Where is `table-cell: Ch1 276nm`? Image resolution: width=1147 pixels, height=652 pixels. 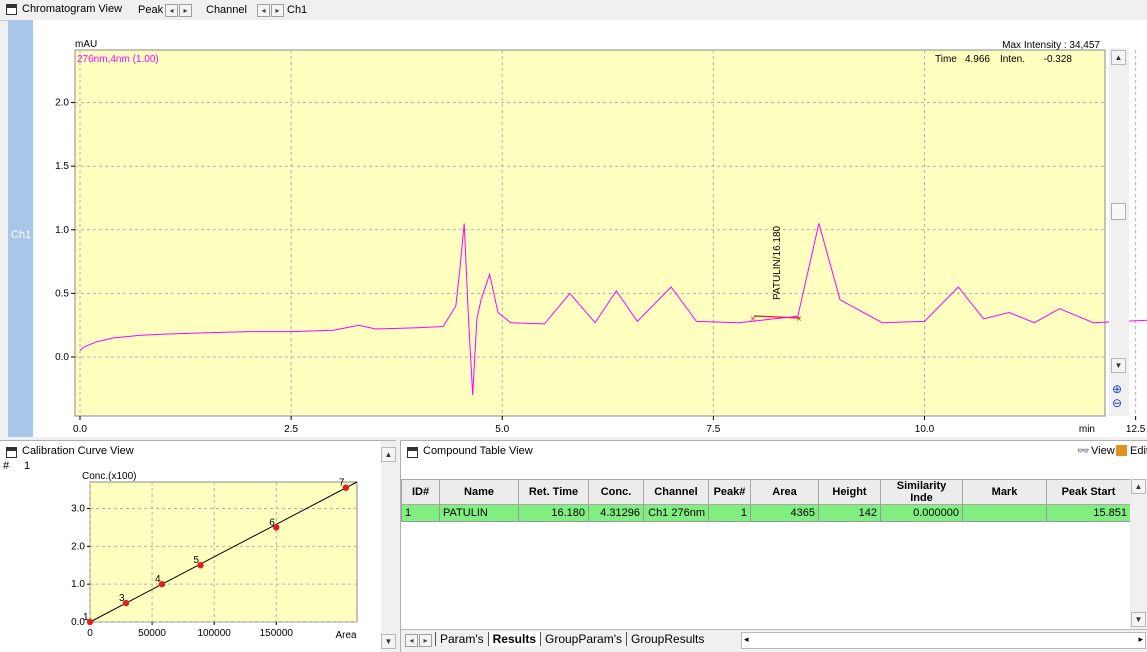
table-cell: Ch1 276nm is located at coordinates (676, 513).